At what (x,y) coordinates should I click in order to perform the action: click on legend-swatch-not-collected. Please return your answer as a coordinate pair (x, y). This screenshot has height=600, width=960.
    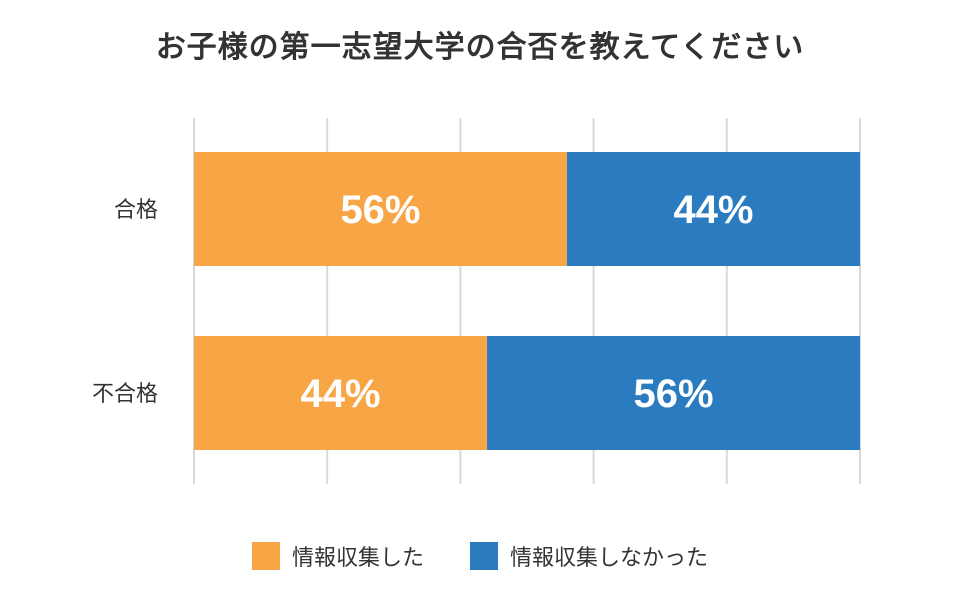
    Looking at the image, I should click on (484, 556).